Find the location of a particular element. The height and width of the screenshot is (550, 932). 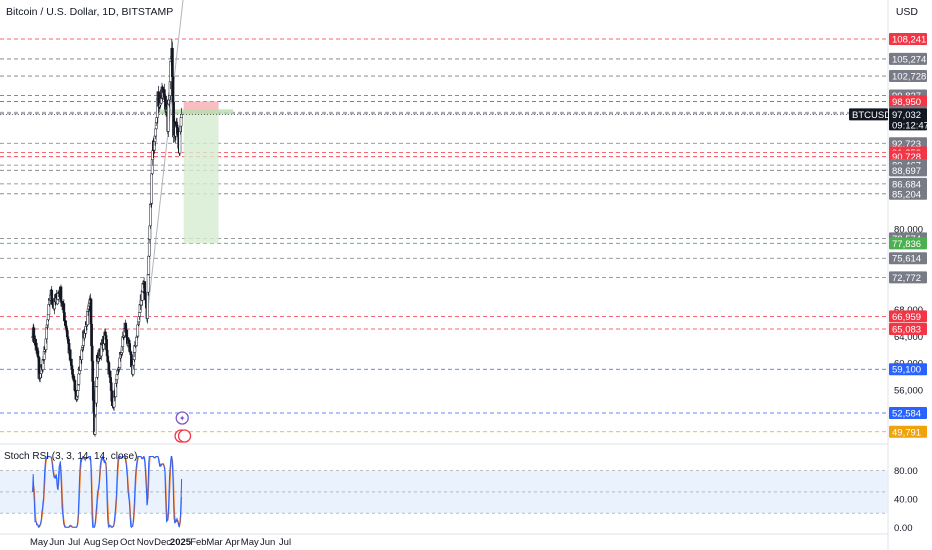

price-tick-label: 56,000 is located at coordinates (908, 391).